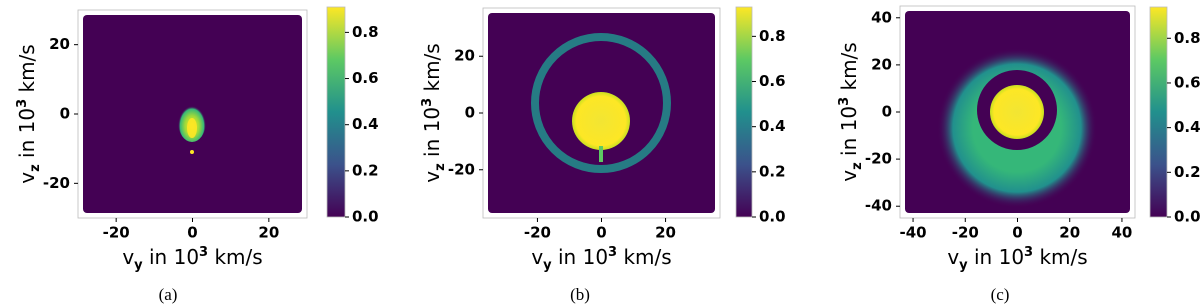  Describe the element at coordinates (881, 17) in the screenshot. I see `y-tick-label: 40` at that location.